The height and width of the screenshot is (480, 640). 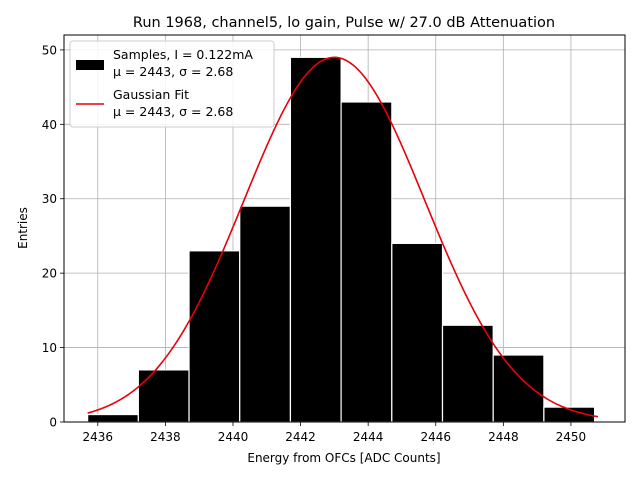 What do you see at coordinates (435, 437) in the screenshot?
I see `x-tick-label: 2446` at bounding box center [435, 437].